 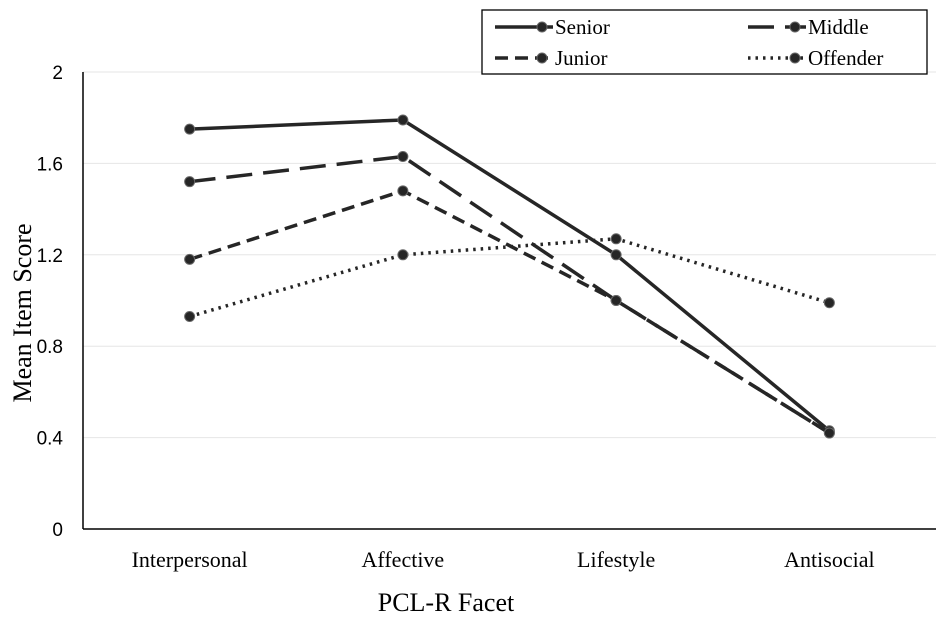 I want to click on legend-box, so click(x=704, y=42).